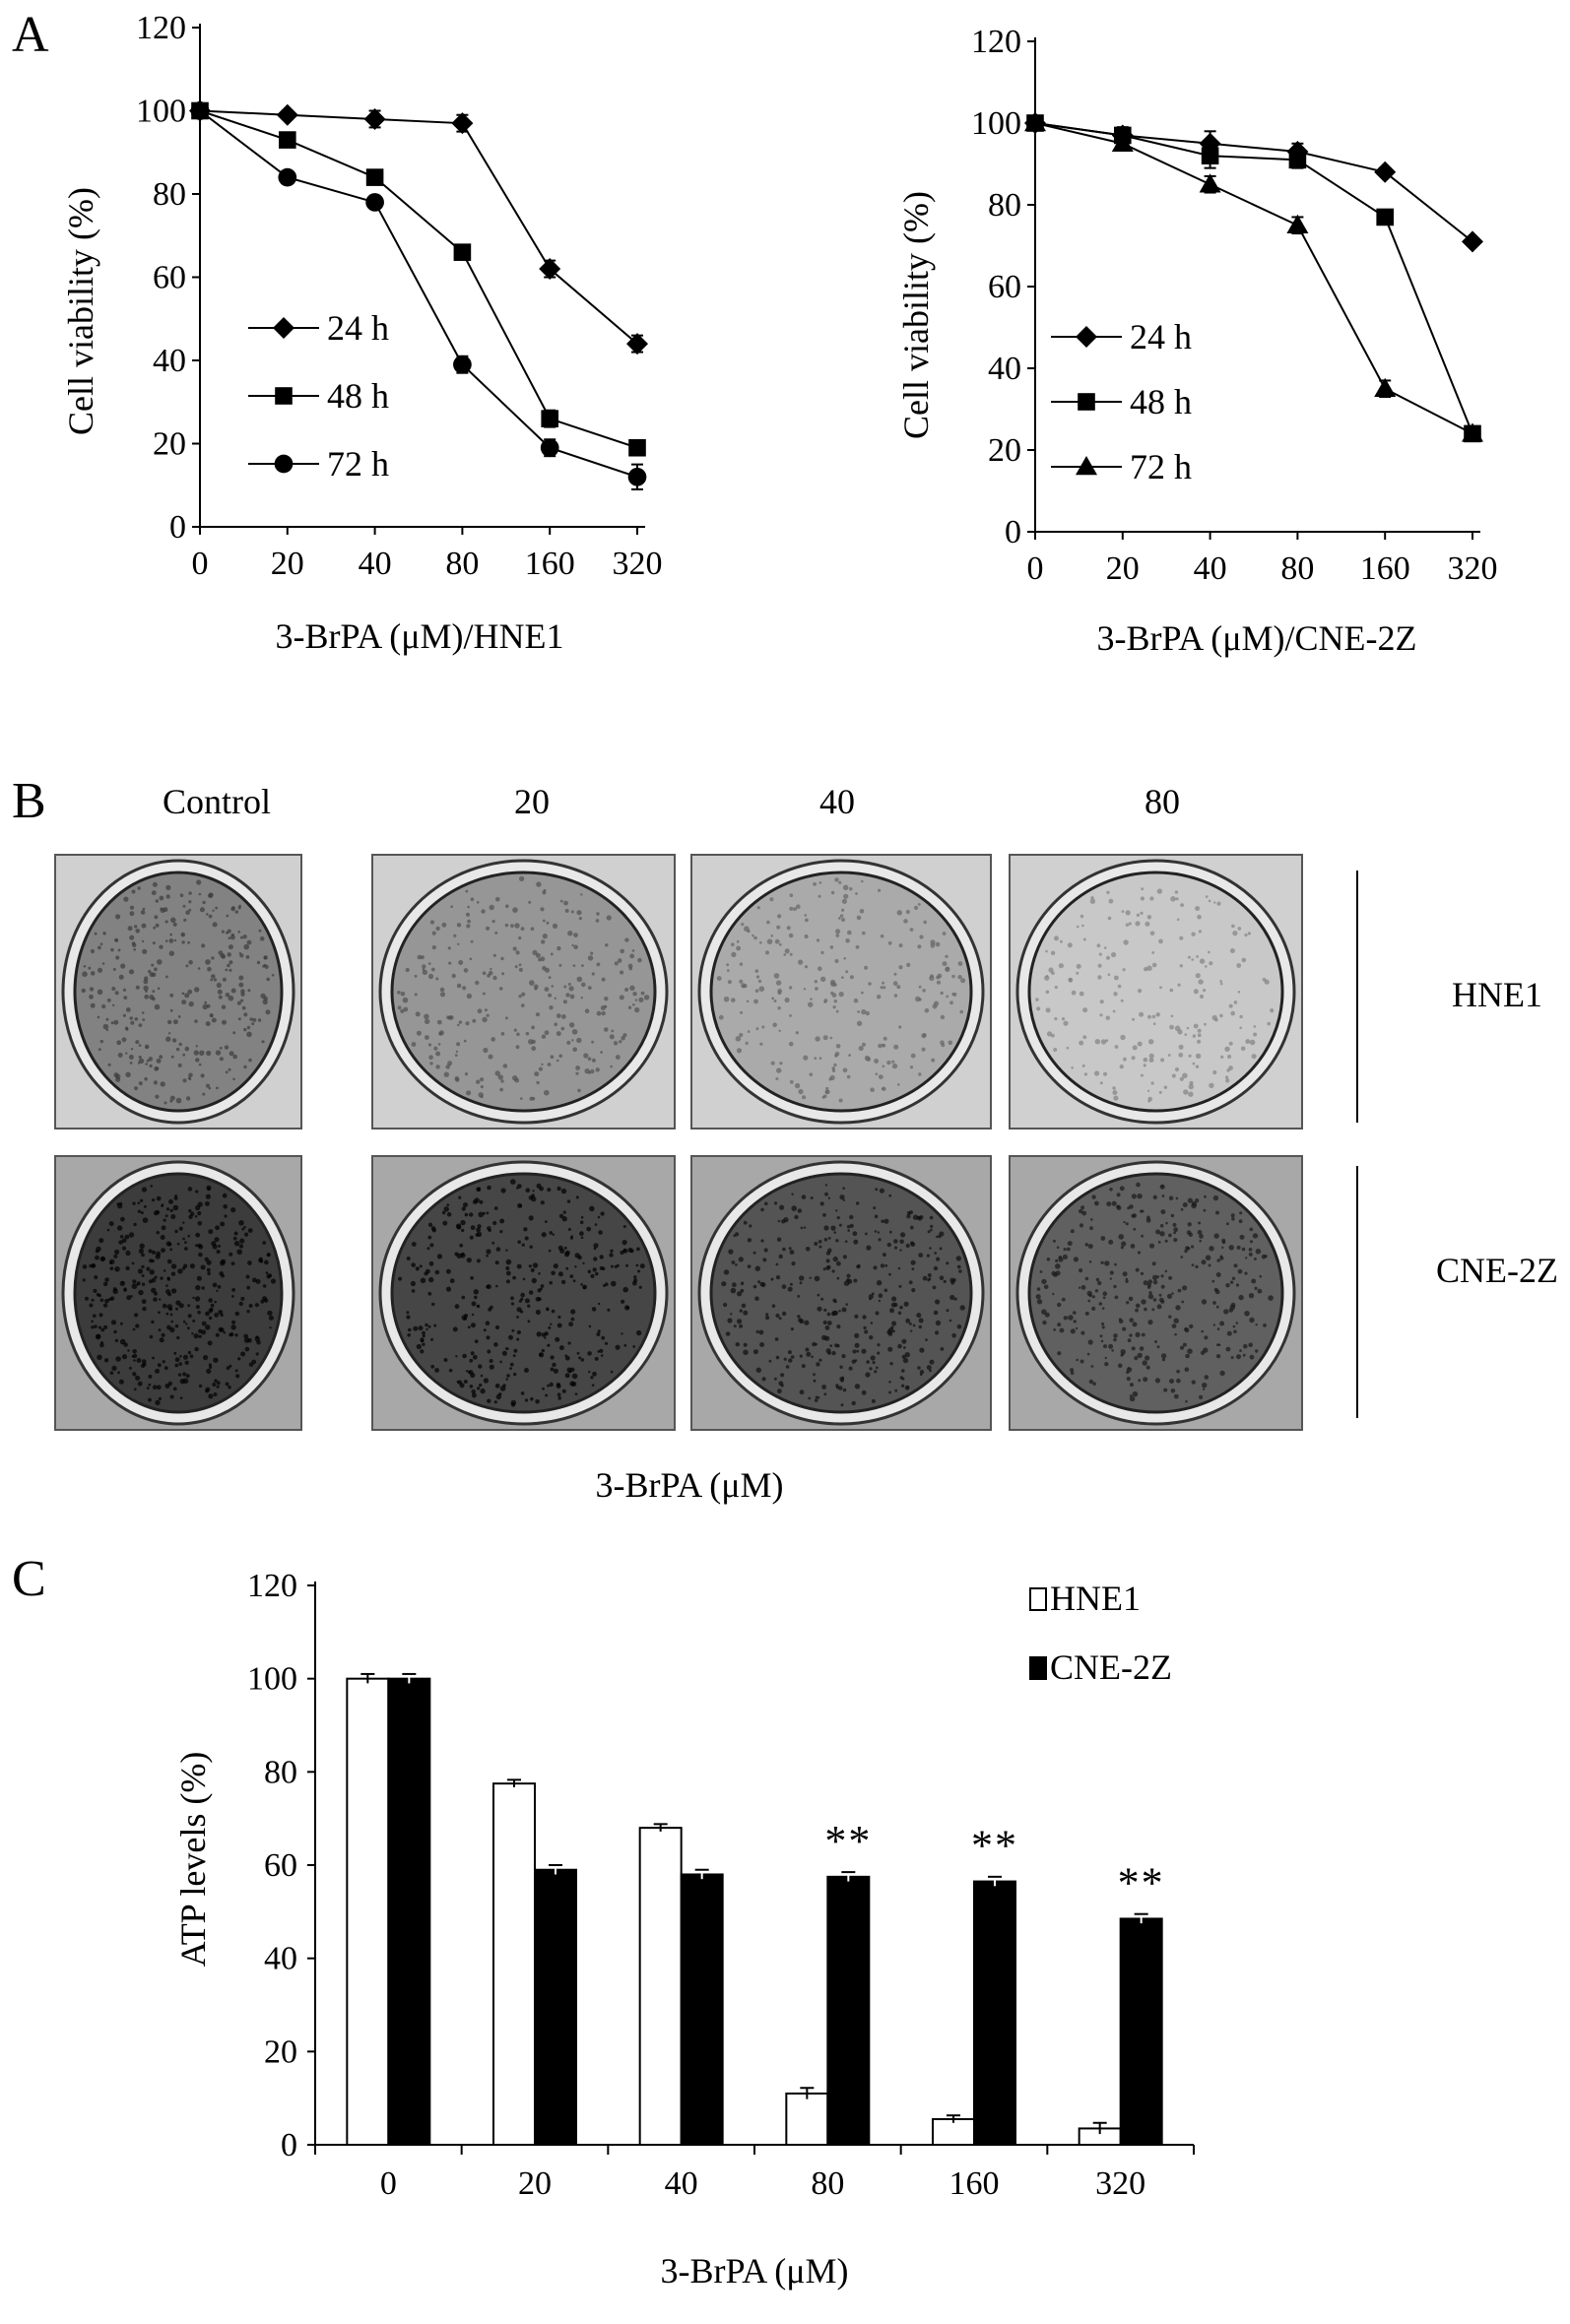 This screenshot has height=2324, width=1570. Describe the element at coordinates (1161, 337) in the screenshot. I see `legend-label: 24 h` at that location.